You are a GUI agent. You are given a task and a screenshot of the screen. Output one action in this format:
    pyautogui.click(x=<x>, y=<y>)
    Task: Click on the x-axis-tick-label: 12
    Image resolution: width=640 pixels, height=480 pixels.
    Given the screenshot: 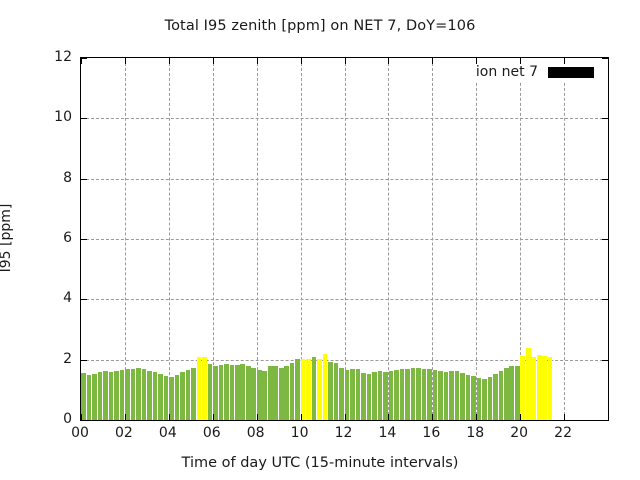 What is the action you would take?
    pyautogui.click(x=343, y=433)
    